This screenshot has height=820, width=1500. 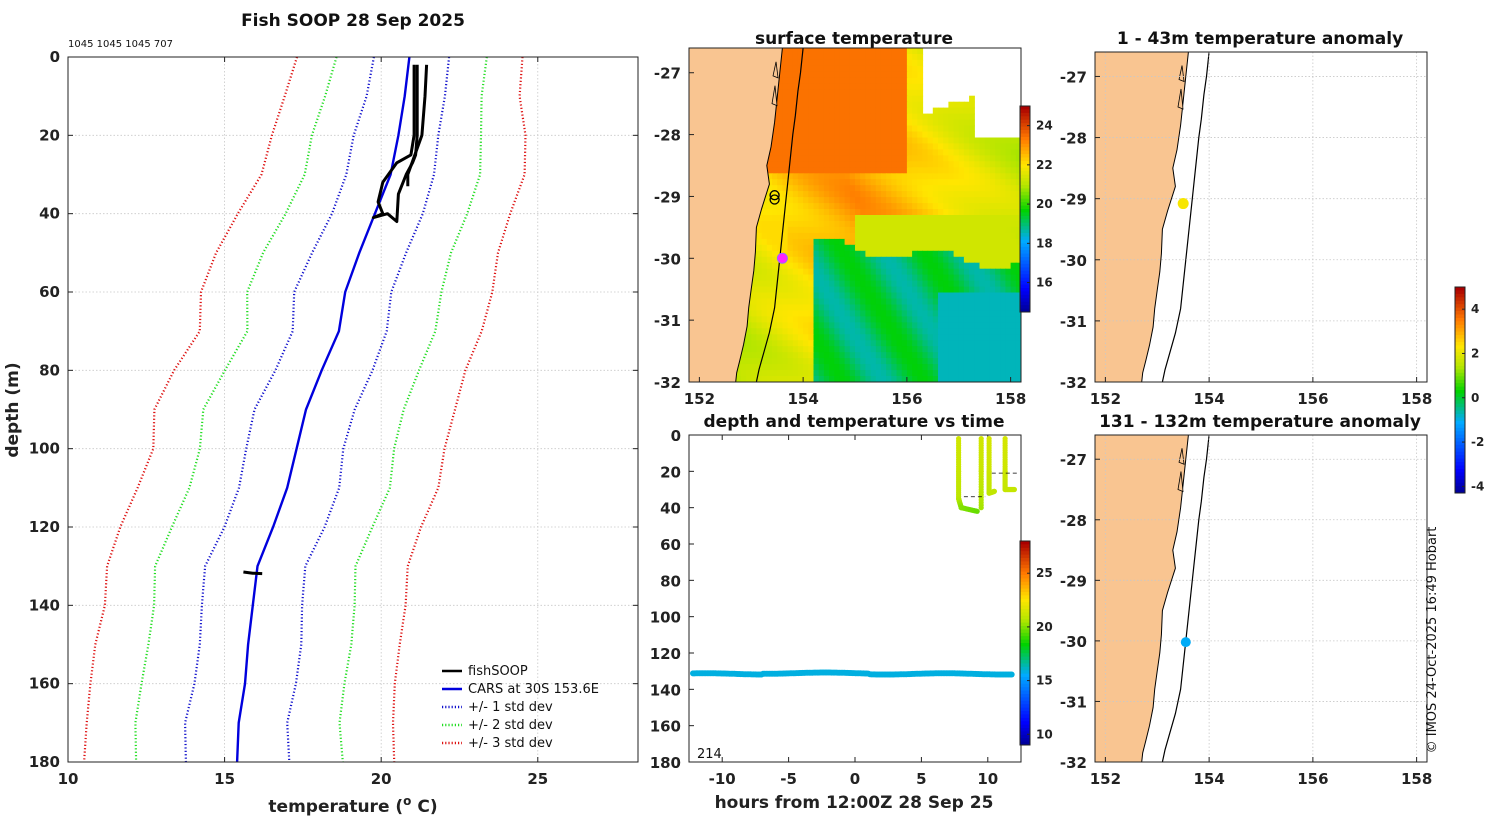 What do you see at coordinates (779, 215) in the screenshot?
I see `isobath-line` at bounding box center [779, 215].